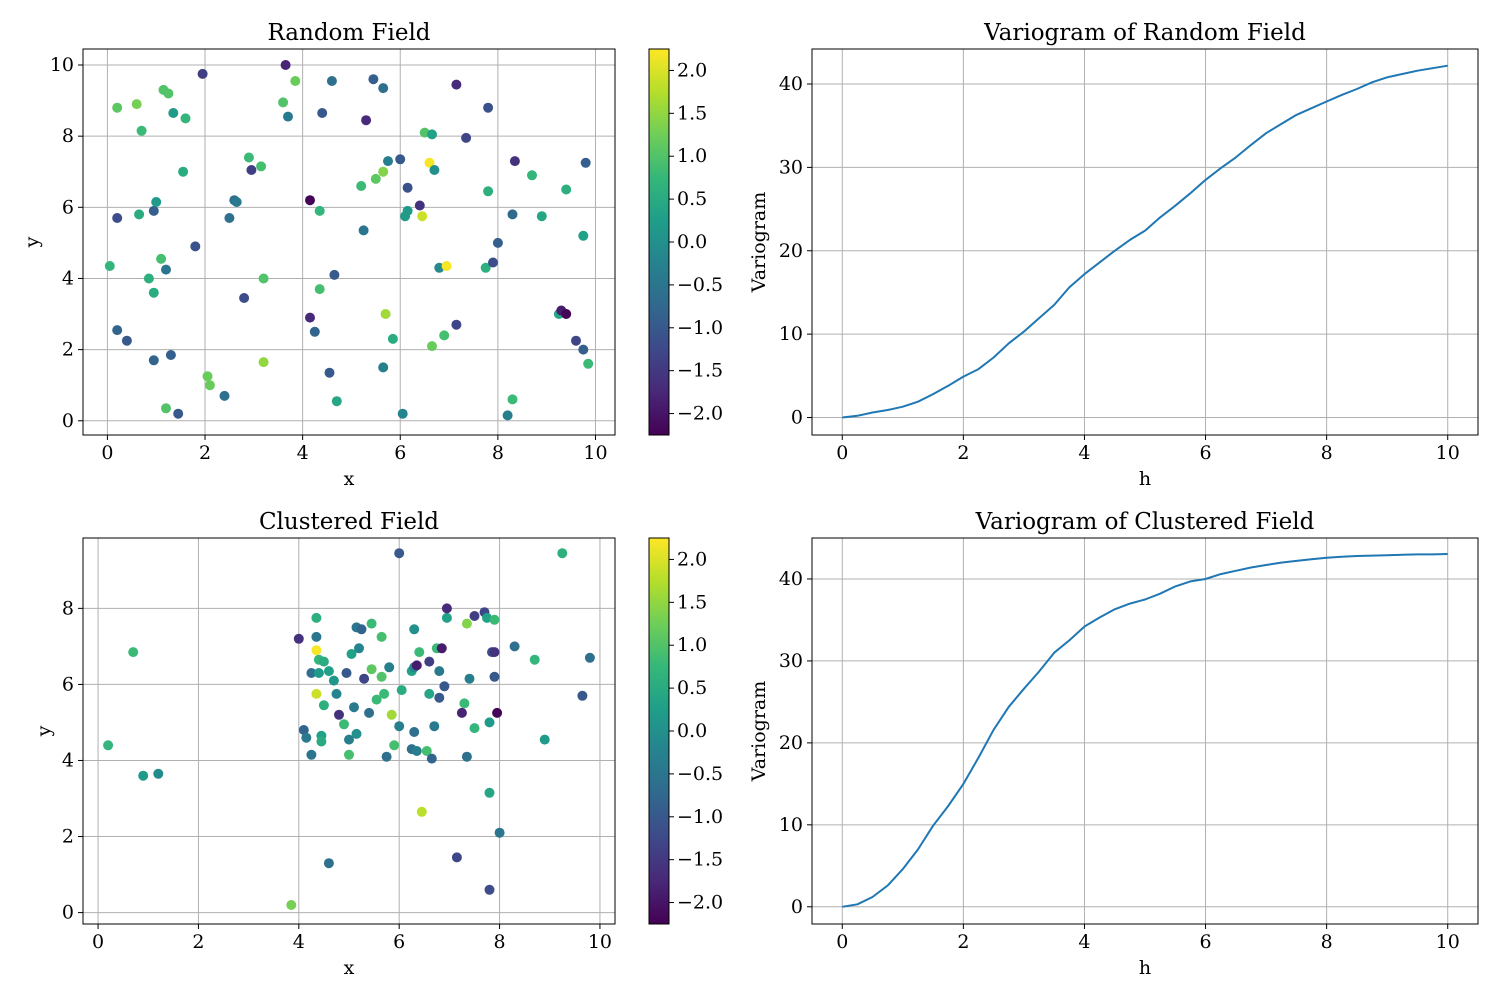  What do you see at coordinates (299, 942) in the screenshot?
I see `clustered-field-xtick-label: 4` at bounding box center [299, 942].